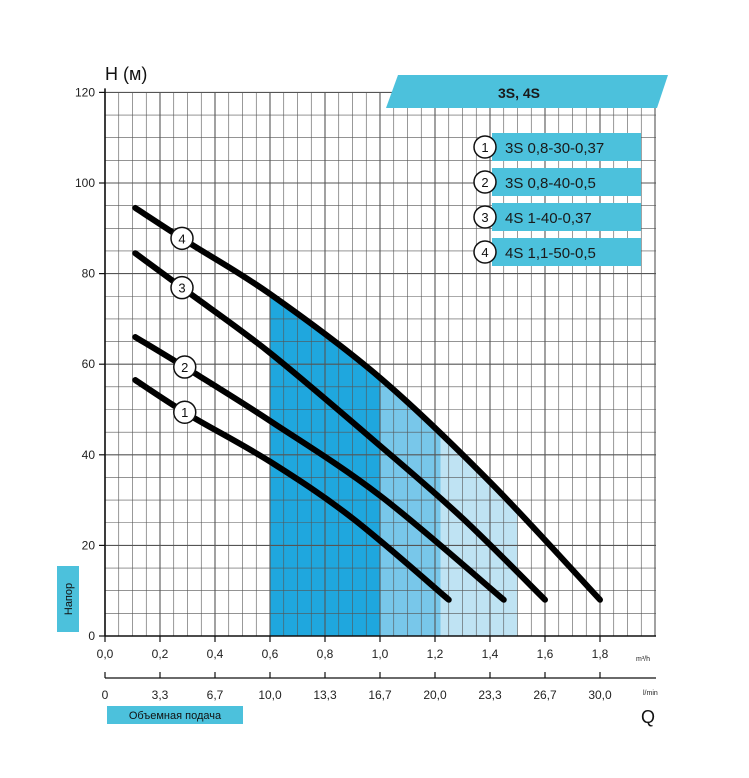  What do you see at coordinates (89, 274) in the screenshot?
I see `y-tick-label: 80` at bounding box center [89, 274].